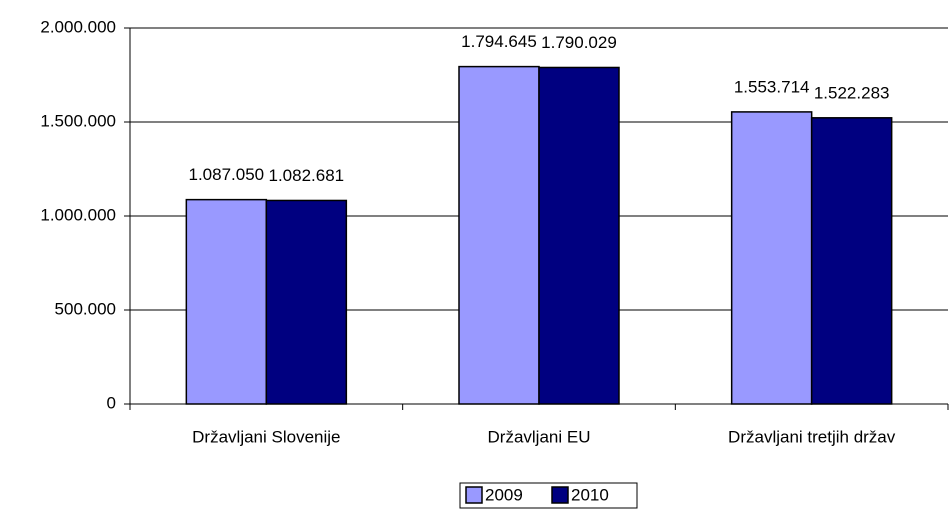 The width and height of the screenshot is (950, 509). I want to click on legend-label: 2009, so click(504, 494).